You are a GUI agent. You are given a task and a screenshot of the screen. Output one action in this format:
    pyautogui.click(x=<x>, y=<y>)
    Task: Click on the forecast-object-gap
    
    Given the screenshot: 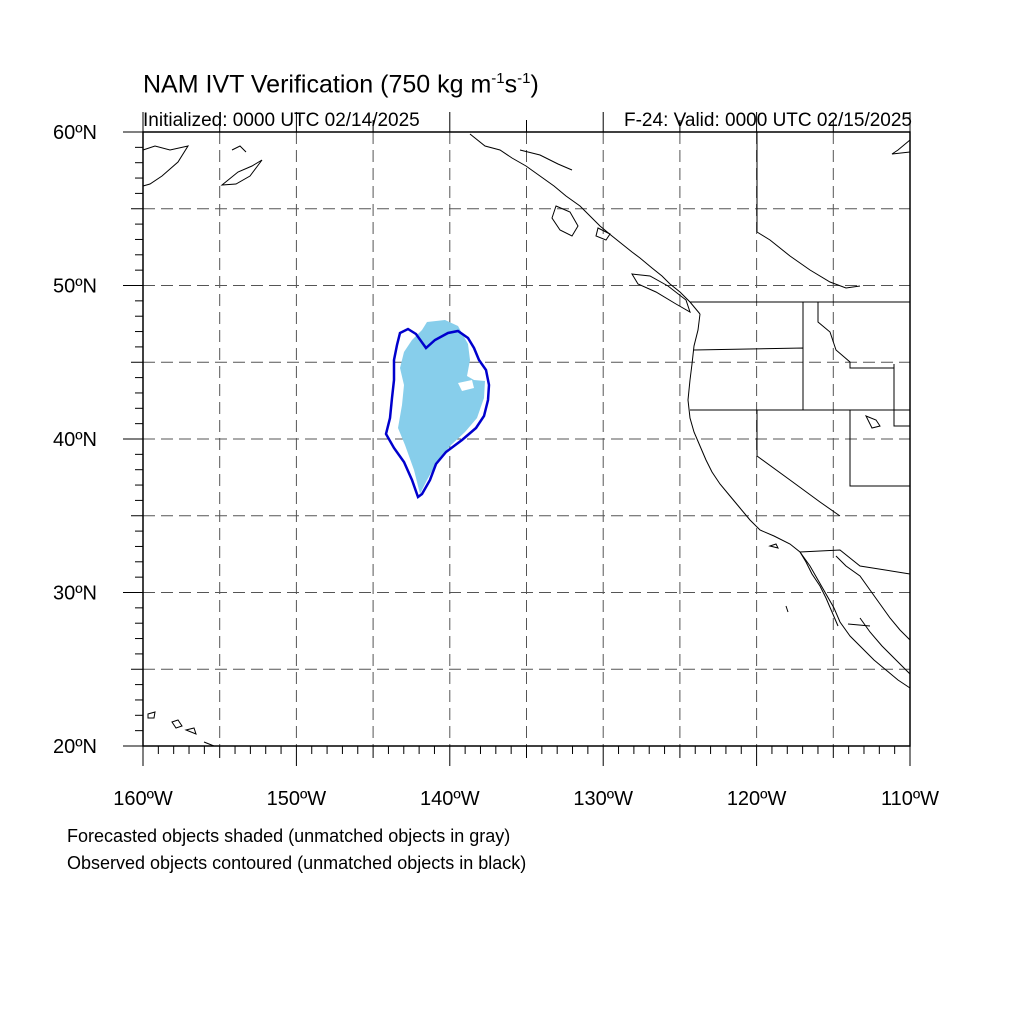 What is the action you would take?
    pyautogui.click(x=466, y=385)
    